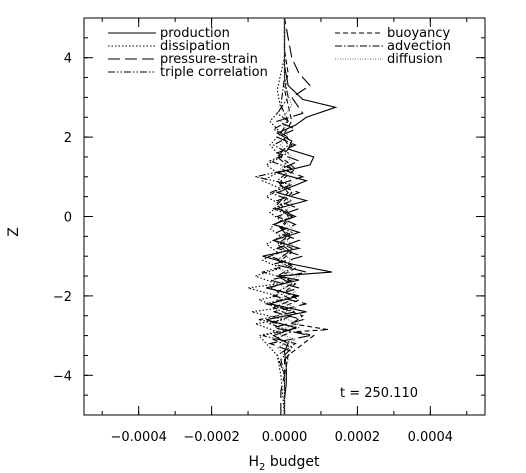 The height and width of the screenshot is (473, 526). I want to click on series-production-line, so click(300, 216).